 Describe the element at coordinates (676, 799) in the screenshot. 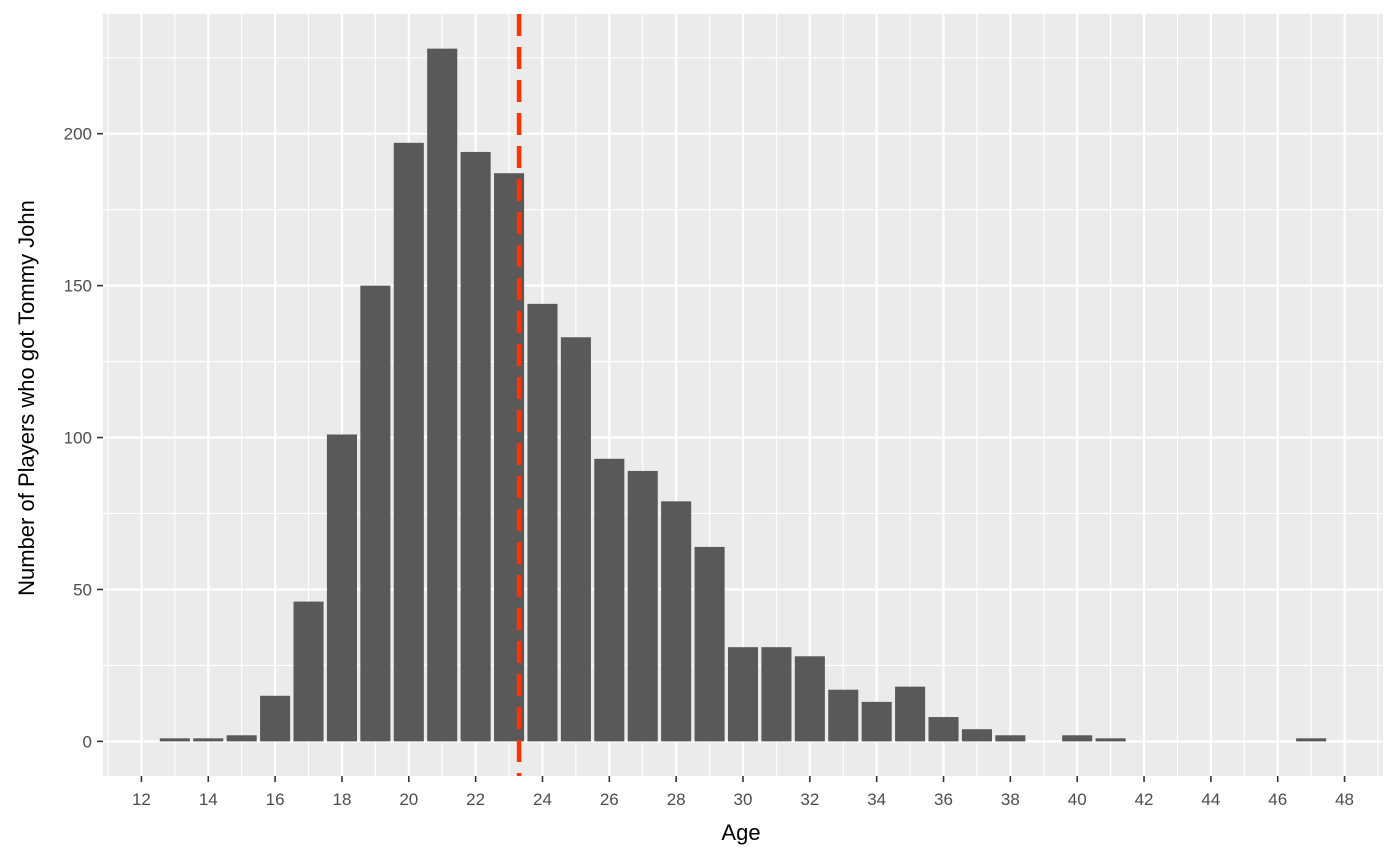

I see `x-tick-label: 28` at that location.